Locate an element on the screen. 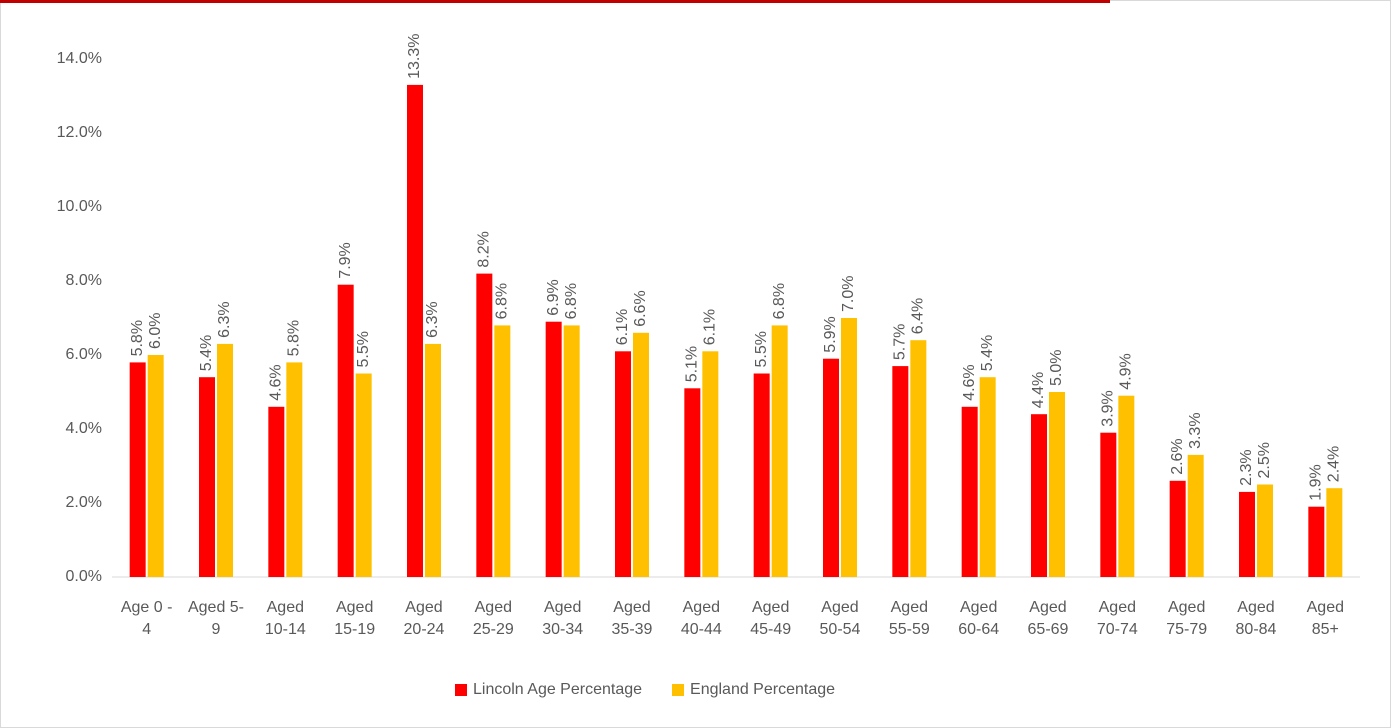 This screenshot has height=728, width=1391. x-tick-label: Aged 10-14 is located at coordinates (285, 618).